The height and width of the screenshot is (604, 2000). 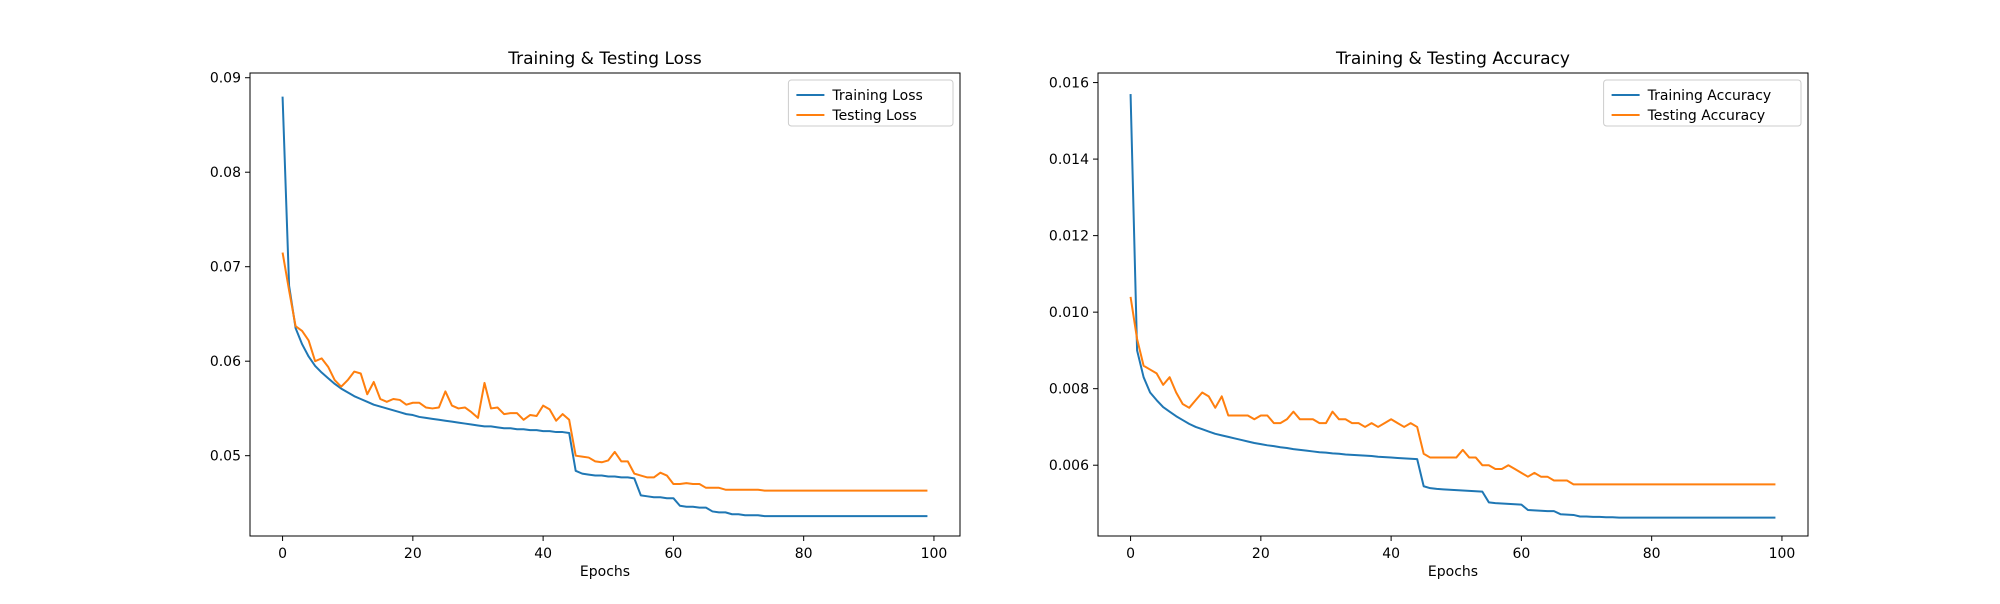 I want to click on accuracy-legend-label: Training Accuracy, so click(x=1709, y=96).